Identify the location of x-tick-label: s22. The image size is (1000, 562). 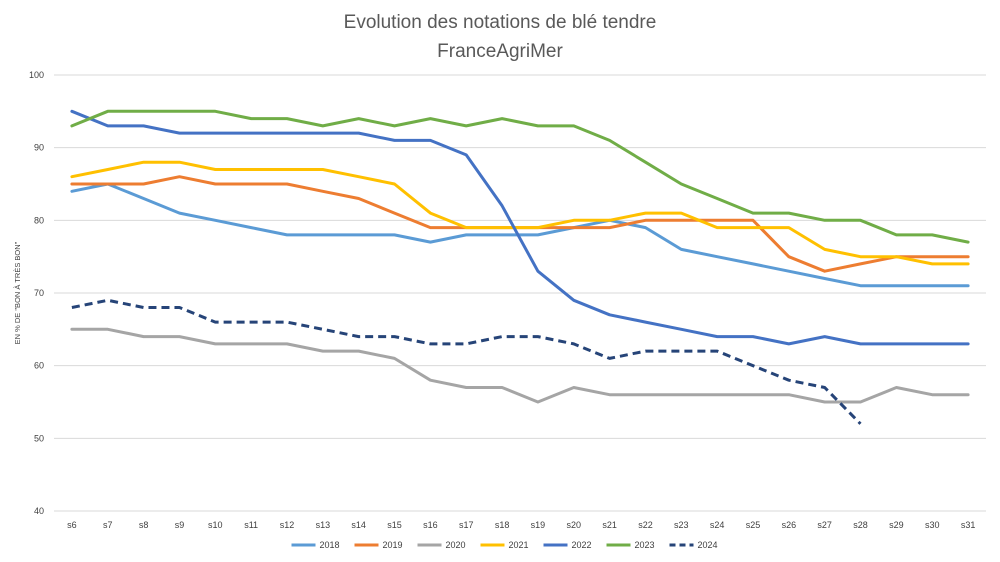
(645, 525).